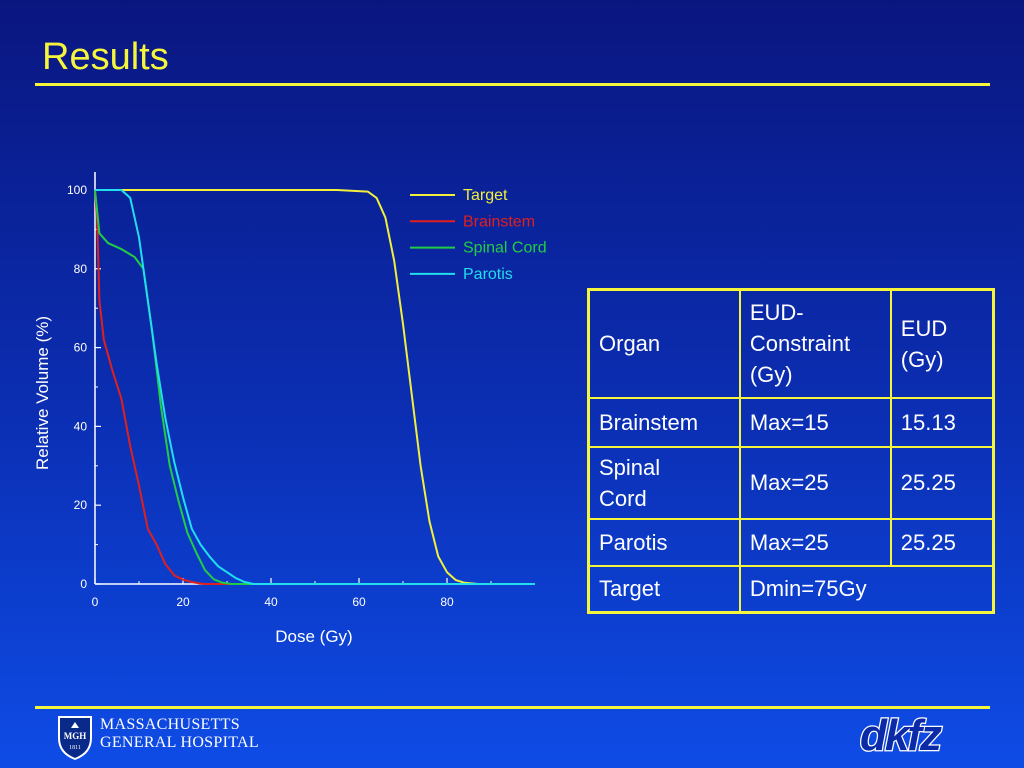  I want to click on organ-text-line-2: Cord, so click(623, 498).